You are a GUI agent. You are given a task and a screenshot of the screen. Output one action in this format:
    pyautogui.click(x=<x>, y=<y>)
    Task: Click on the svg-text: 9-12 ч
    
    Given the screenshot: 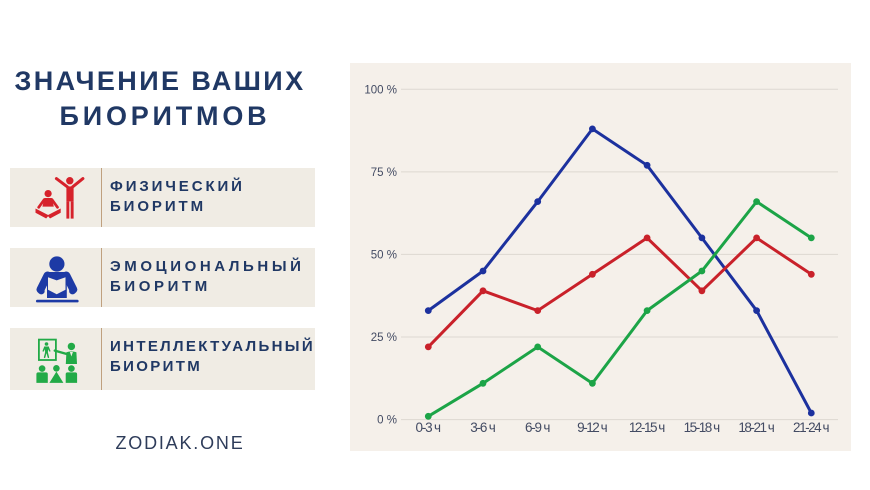 What is the action you would take?
    pyautogui.click(x=592, y=427)
    